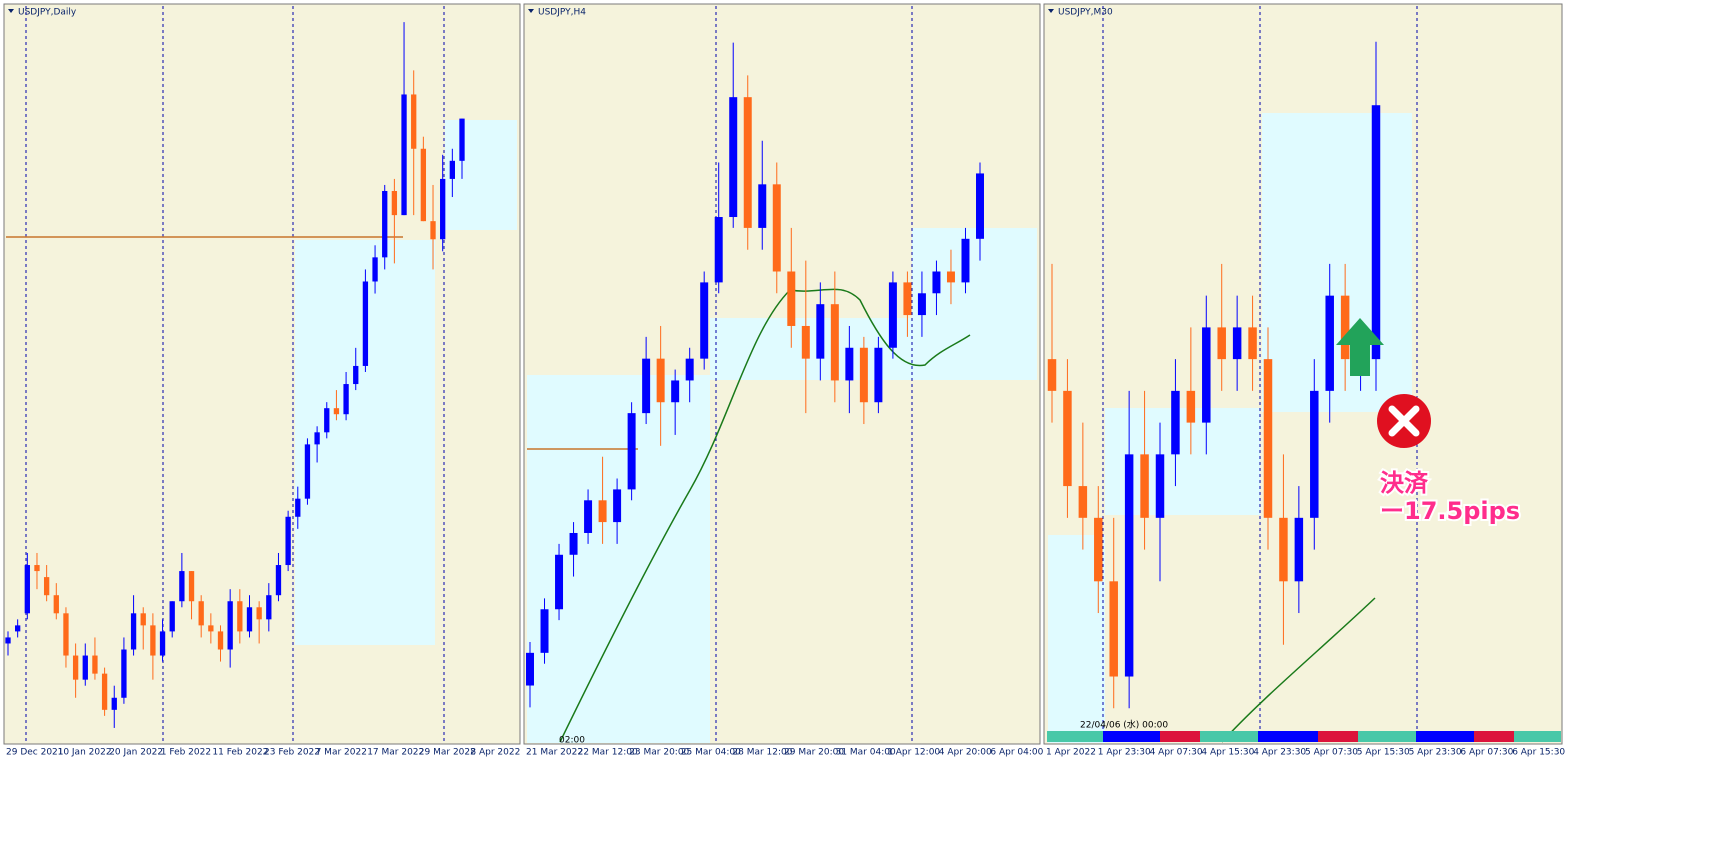  What do you see at coordinates (1016, 753) in the screenshot?
I see `x-axis-label: 6 Apr 04:00` at bounding box center [1016, 753].